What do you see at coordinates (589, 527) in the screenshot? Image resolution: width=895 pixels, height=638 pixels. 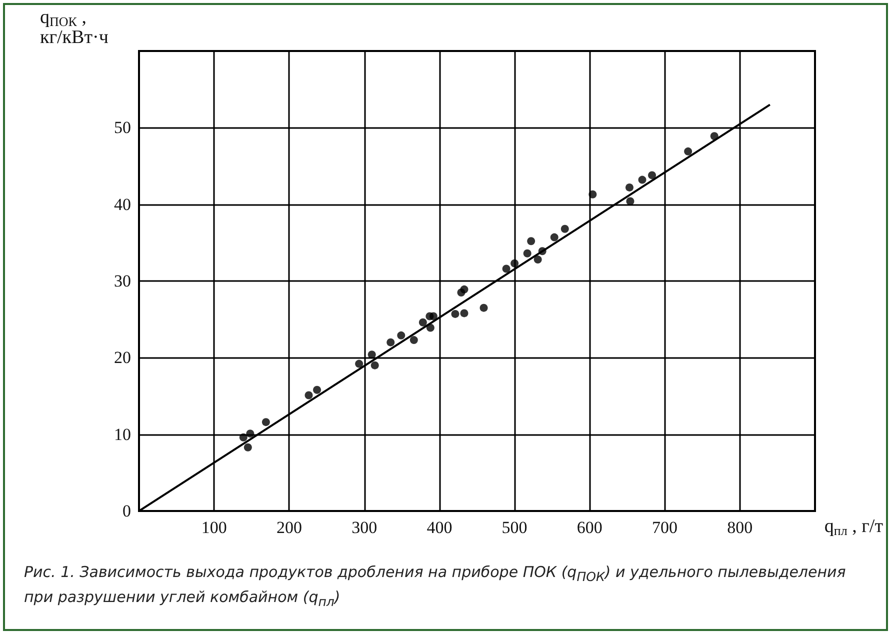 I see `x-tick-label: 600` at bounding box center [589, 527].